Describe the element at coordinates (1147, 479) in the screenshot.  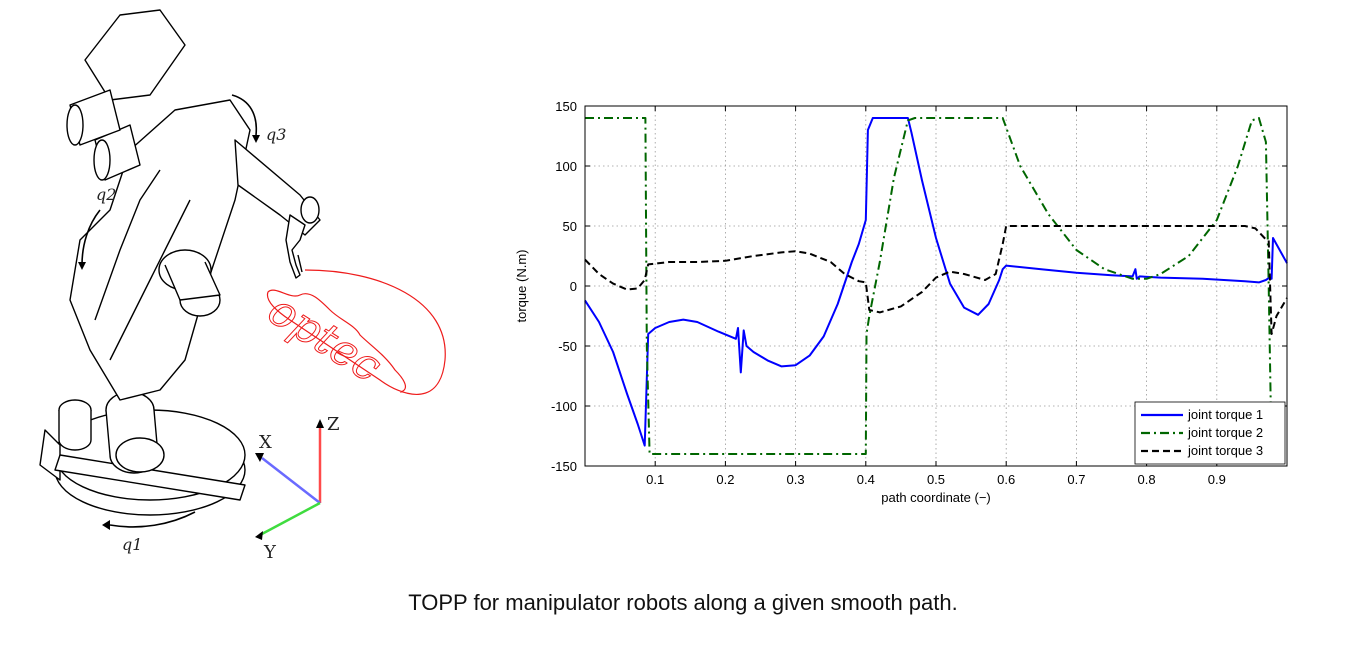
I see `x-tick-label: 0.8` at that location.